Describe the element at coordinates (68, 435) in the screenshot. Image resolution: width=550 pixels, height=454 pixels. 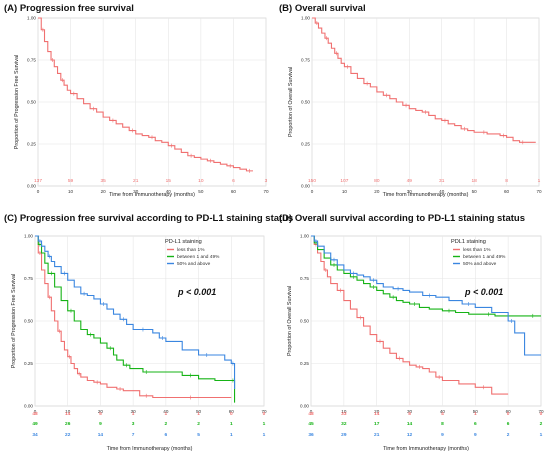
I see `risk-count: 22` at that location.